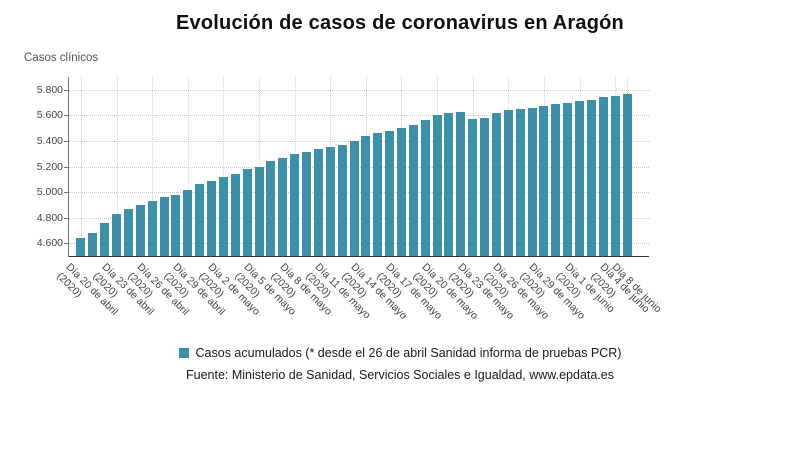 Image resolution: width=800 pixels, height=470 pixels. What do you see at coordinates (300, 289) in the screenshot?
I see `x-axis-label: Día 8 de mayo (2020)` at bounding box center [300, 289].